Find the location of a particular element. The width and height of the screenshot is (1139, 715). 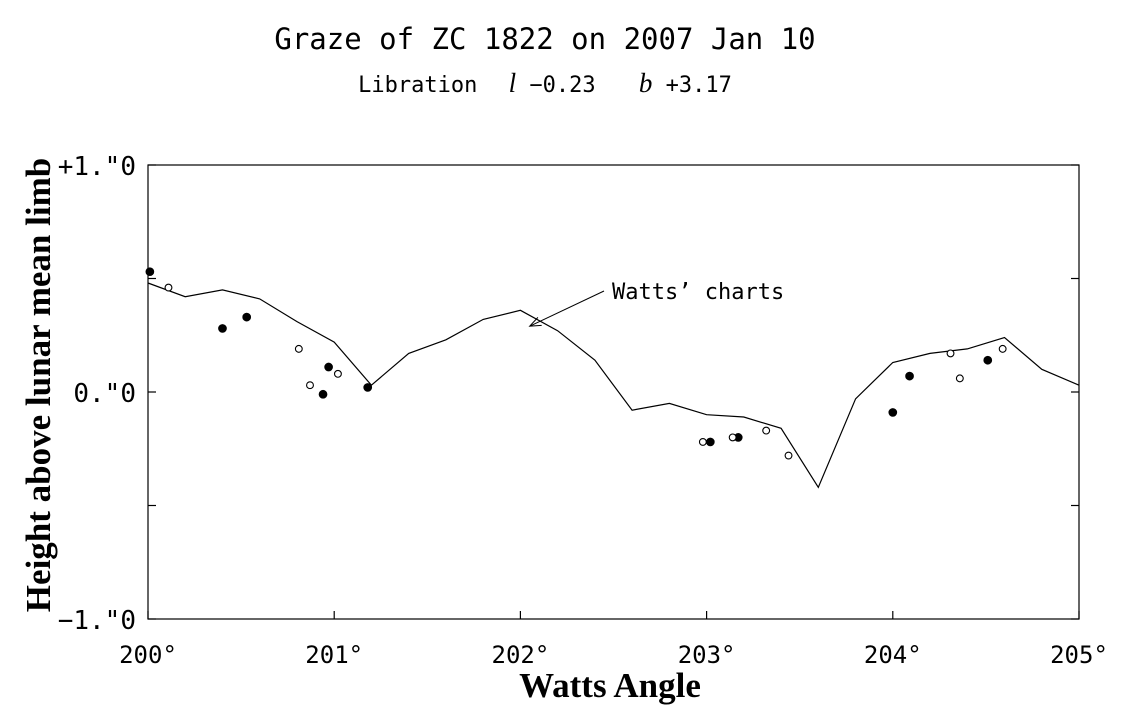

x-tick-label: 200° is located at coordinates (148, 655).